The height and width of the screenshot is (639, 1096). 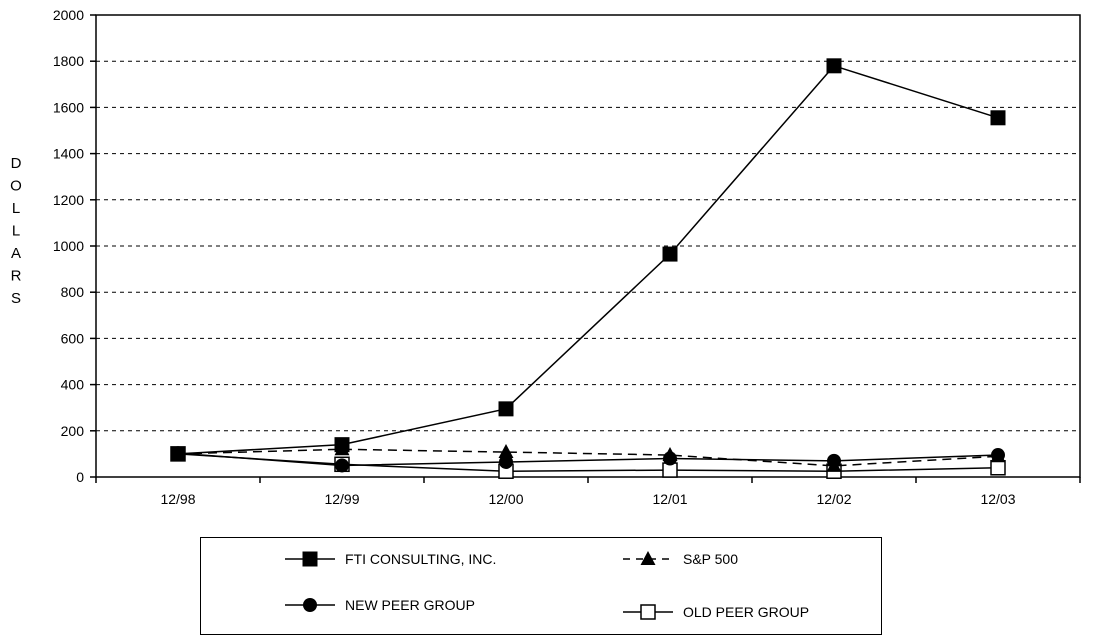 I want to click on y-tick-label: 1600, so click(x=68, y=107).